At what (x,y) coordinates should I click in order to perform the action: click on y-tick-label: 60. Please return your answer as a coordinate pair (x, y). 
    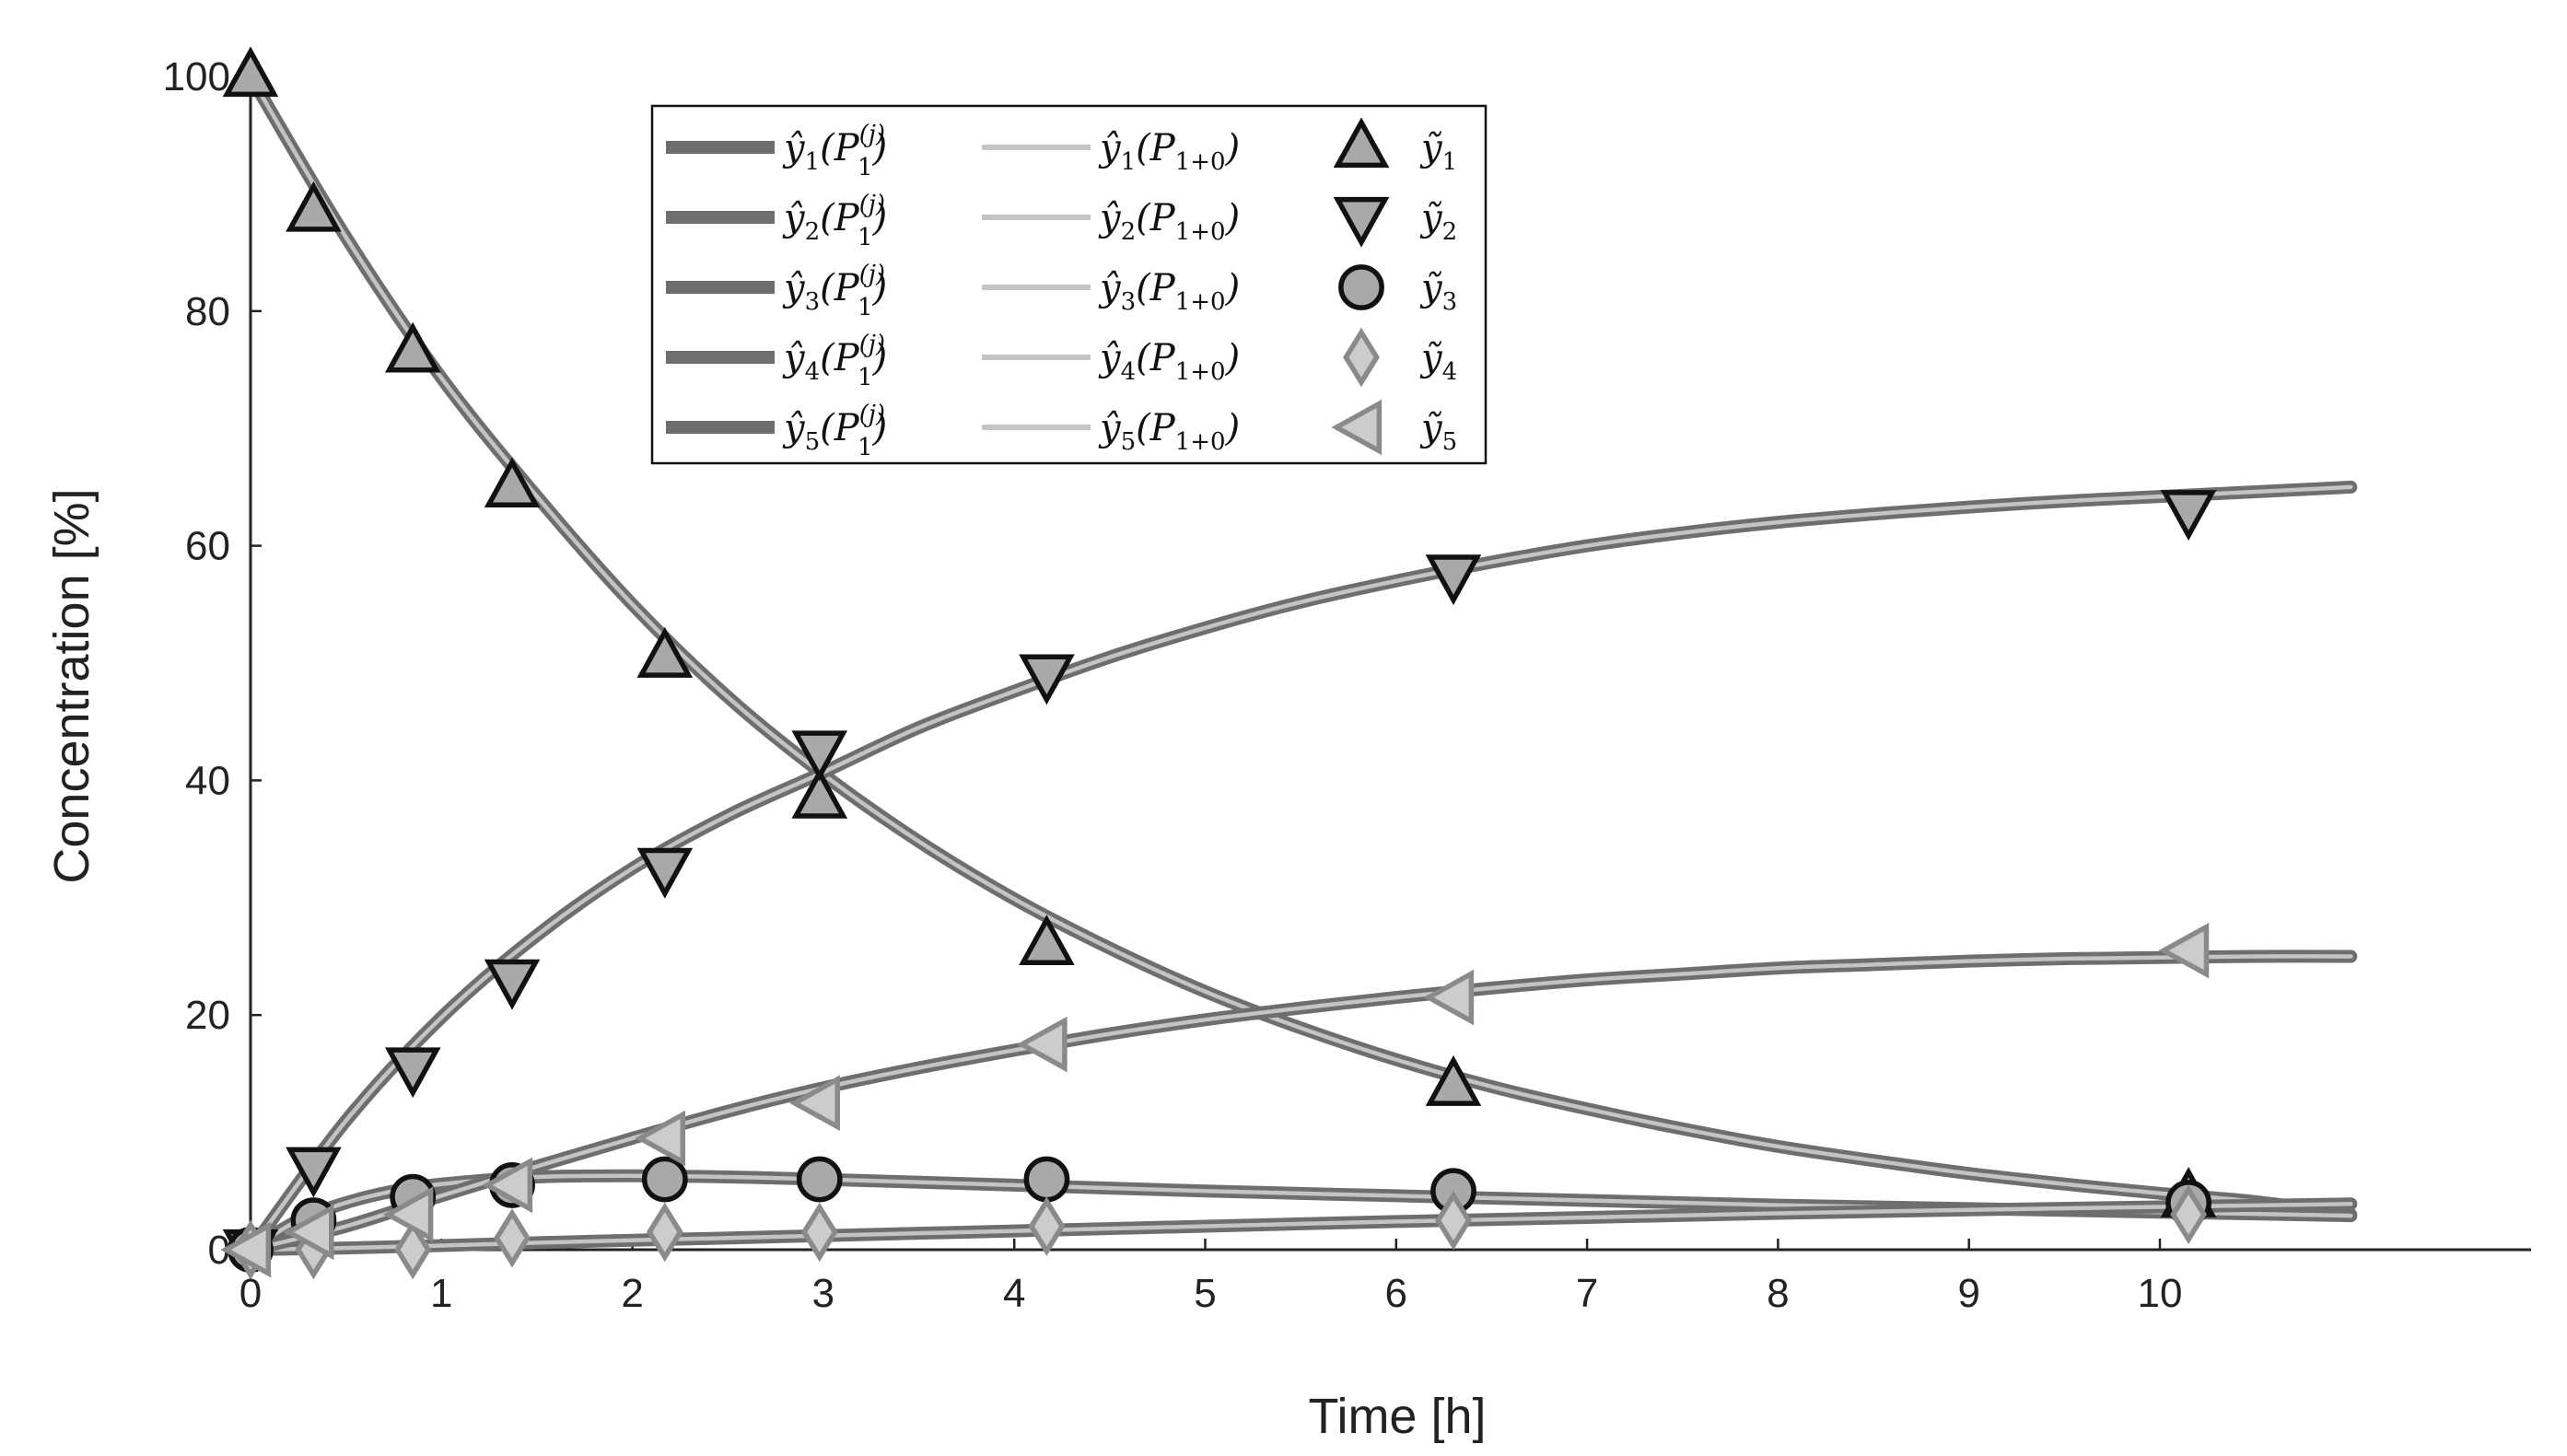
    Looking at the image, I should click on (207, 546).